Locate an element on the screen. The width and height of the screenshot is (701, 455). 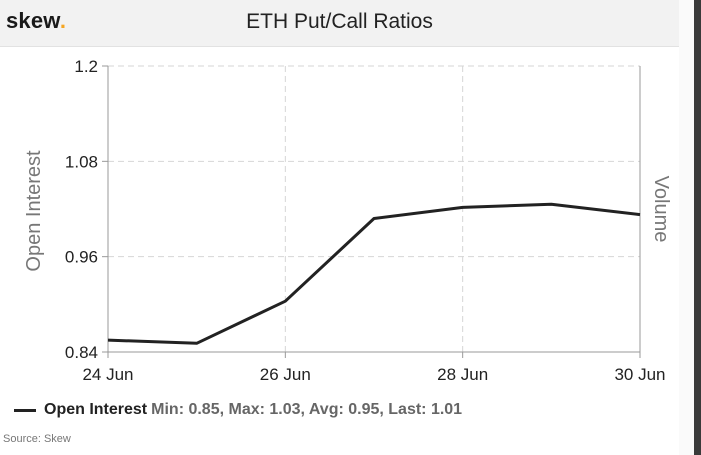
x-tick-label: 26 Jun is located at coordinates (285, 374).